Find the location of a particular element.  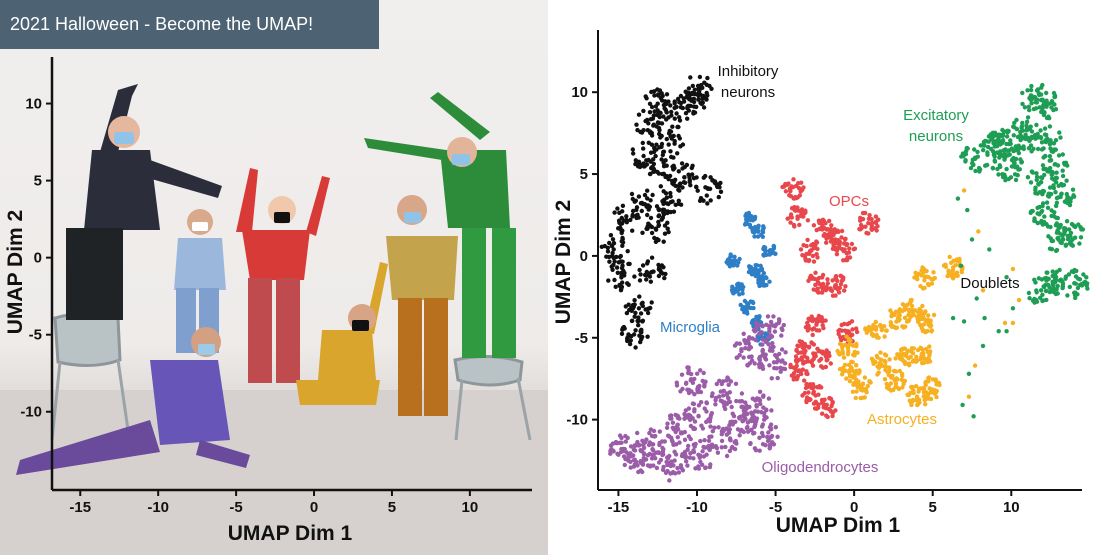

cluster-label: neurons is located at coordinates (748, 92).